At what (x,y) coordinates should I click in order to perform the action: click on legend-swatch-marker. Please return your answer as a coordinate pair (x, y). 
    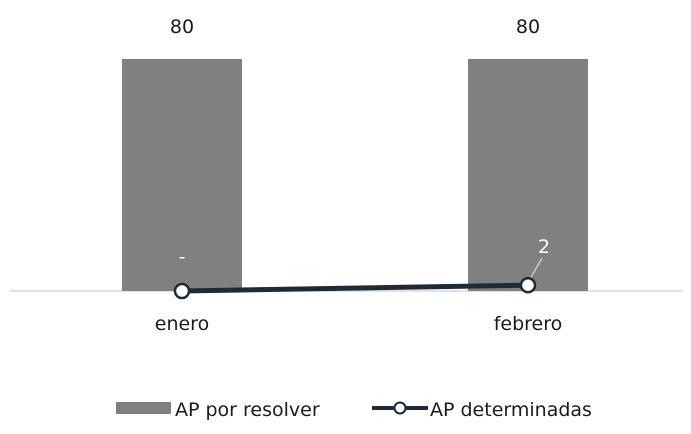
    Looking at the image, I should click on (400, 408).